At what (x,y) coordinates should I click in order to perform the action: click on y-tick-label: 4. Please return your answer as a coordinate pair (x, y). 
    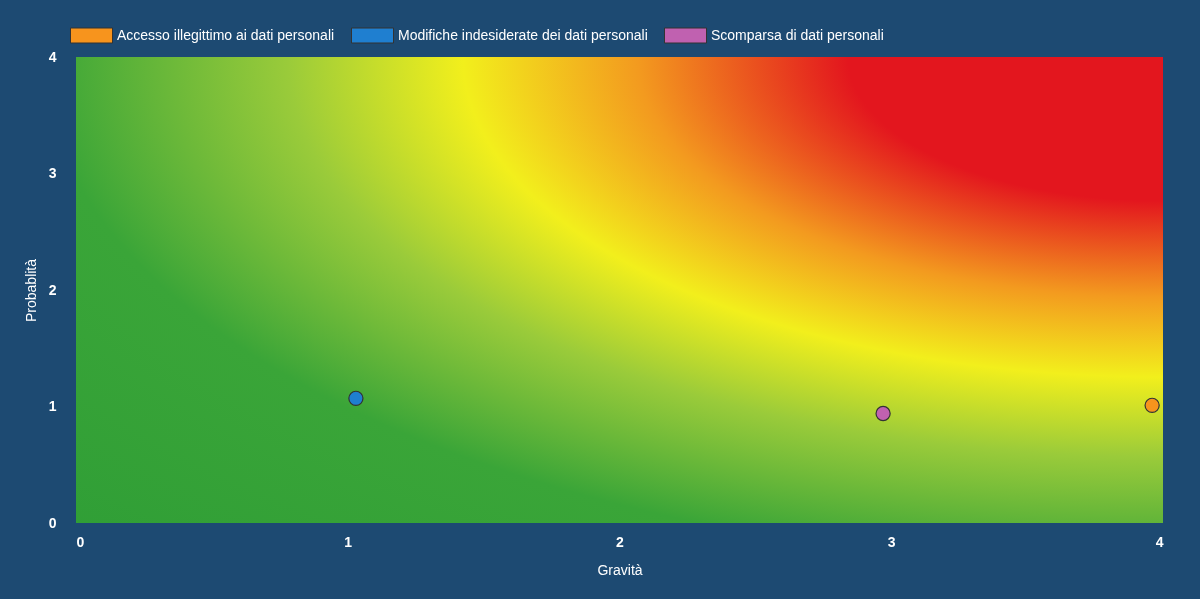
    Looking at the image, I should click on (52, 56).